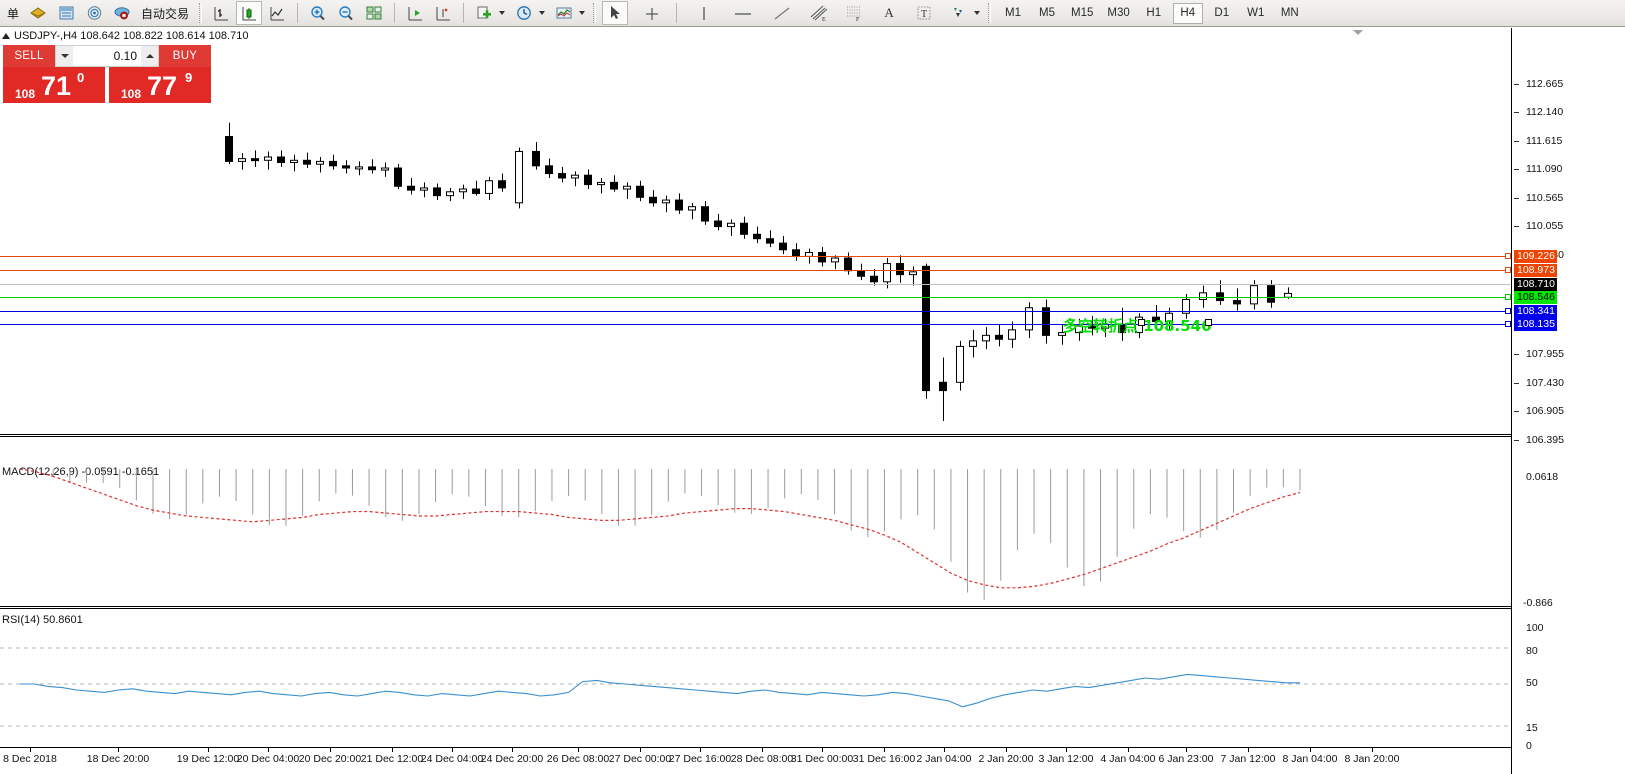  Describe the element at coordinates (652, 13) in the screenshot. I see `crosshair-icon` at that location.